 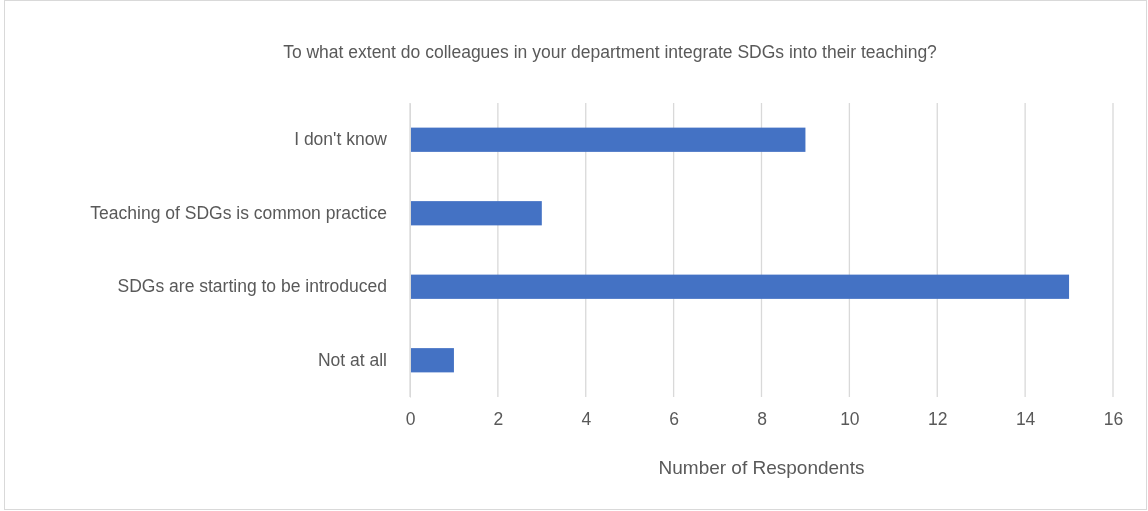 What do you see at coordinates (586, 419) in the screenshot?
I see `x-tick-label: 4` at bounding box center [586, 419].